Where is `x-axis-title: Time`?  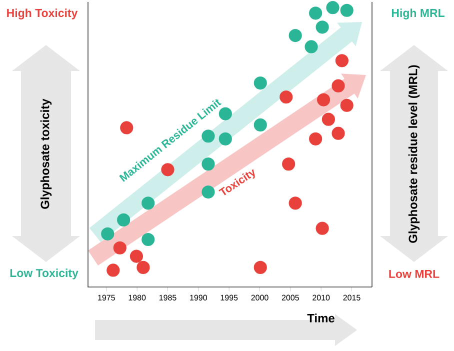
x-axis-title: Time is located at coordinates (320, 318).